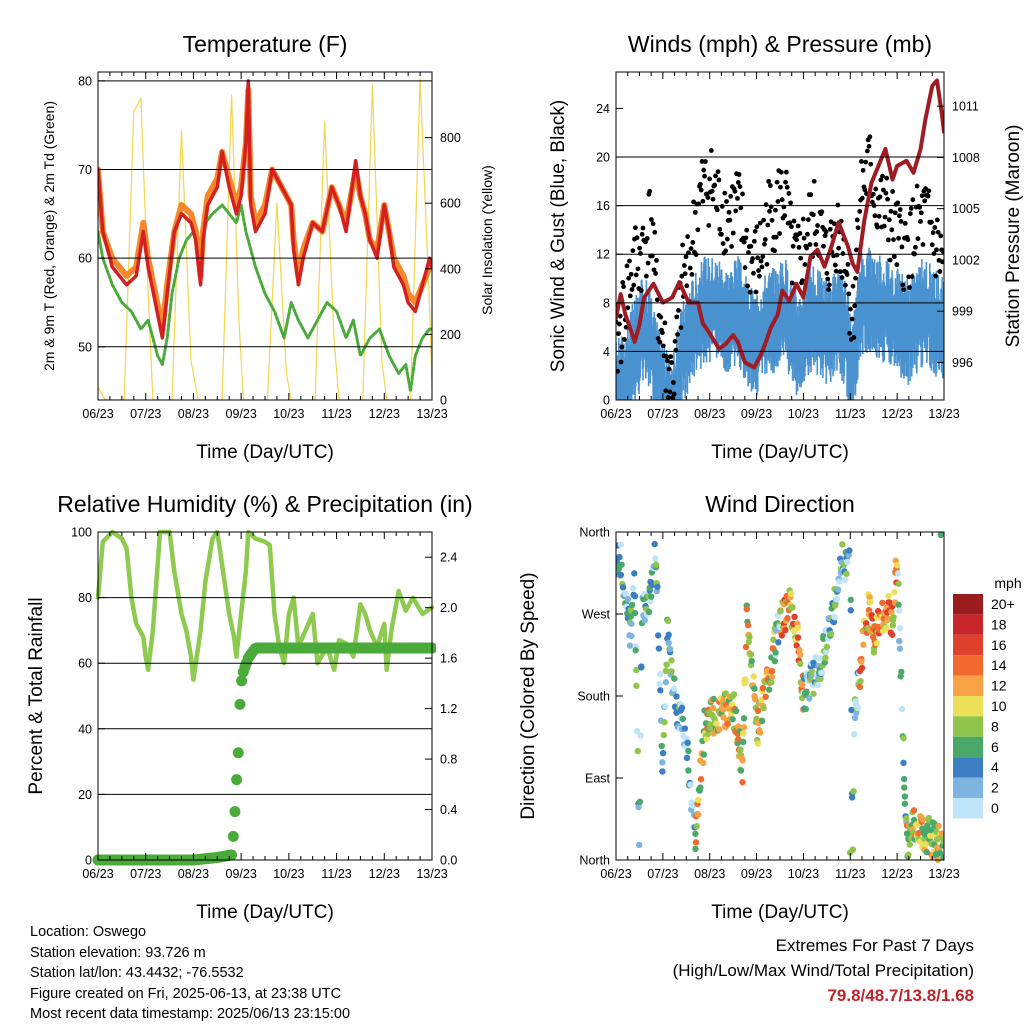 This screenshot has height=1025, width=1024. I want to click on y-tick-label: 24, so click(603, 109).